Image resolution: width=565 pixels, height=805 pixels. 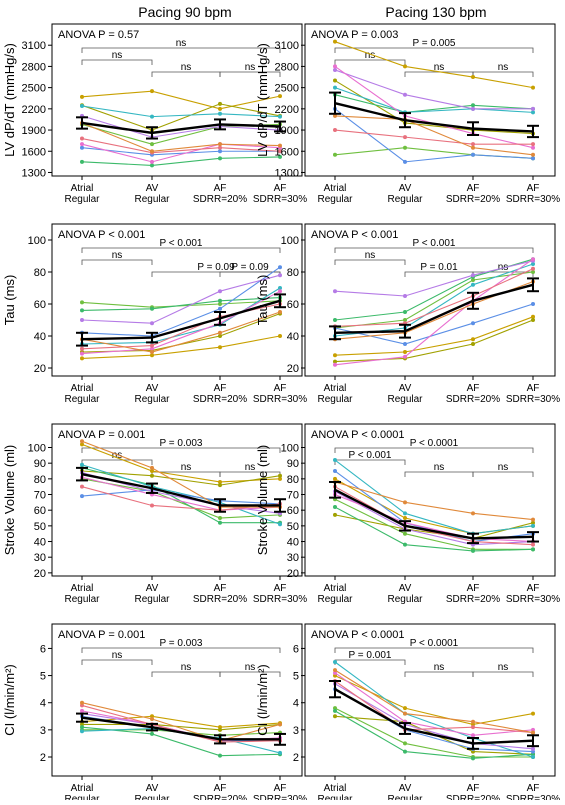 I want to click on y-tick-label: 100, so click(x=37, y=449).